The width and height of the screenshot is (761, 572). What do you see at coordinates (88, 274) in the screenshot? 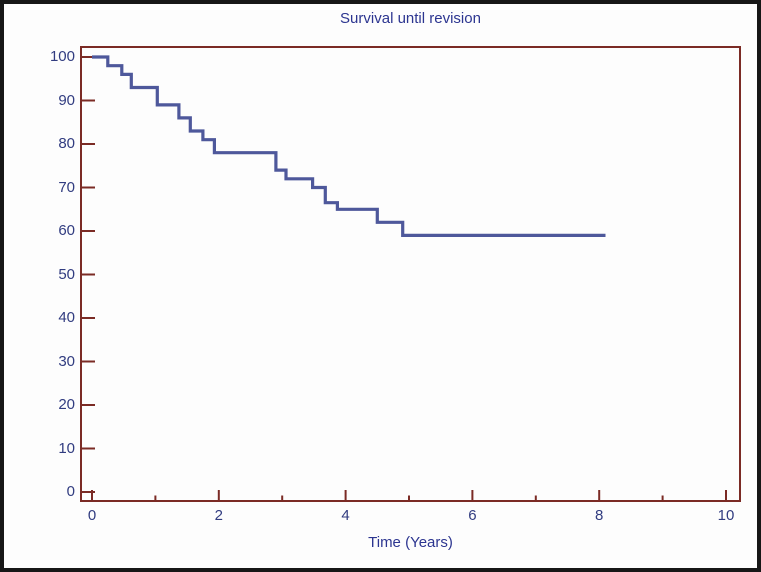
I see `y-axis-ticks` at bounding box center [88, 274].